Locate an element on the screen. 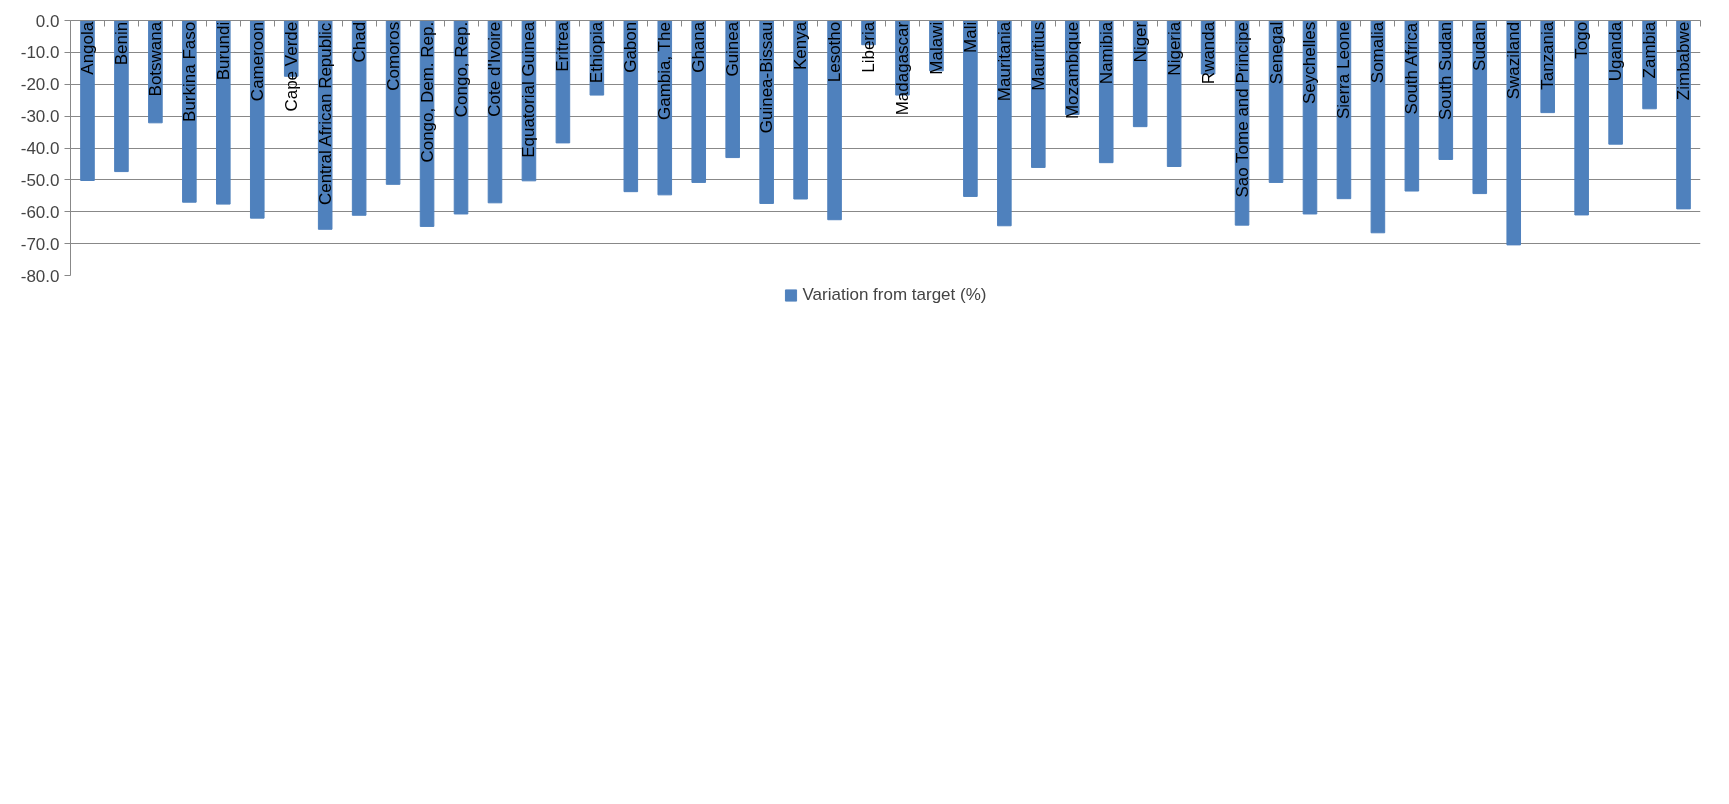  x-tick-label: Guinea is located at coordinates (733, 49).